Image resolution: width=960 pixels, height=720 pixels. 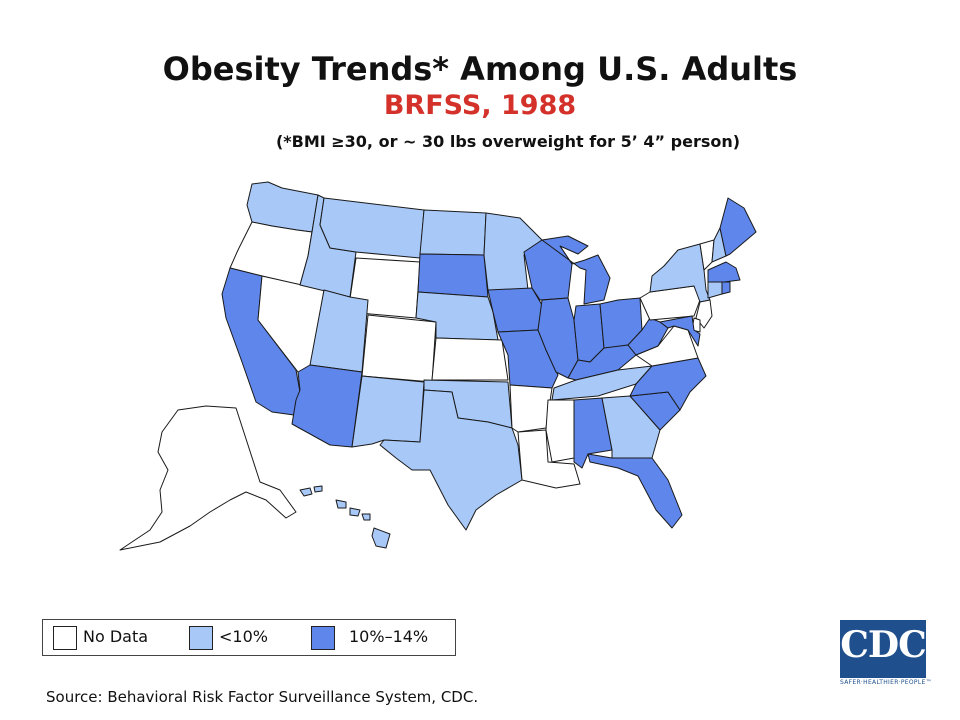 I want to click on state-CO, so click(x=399, y=348).